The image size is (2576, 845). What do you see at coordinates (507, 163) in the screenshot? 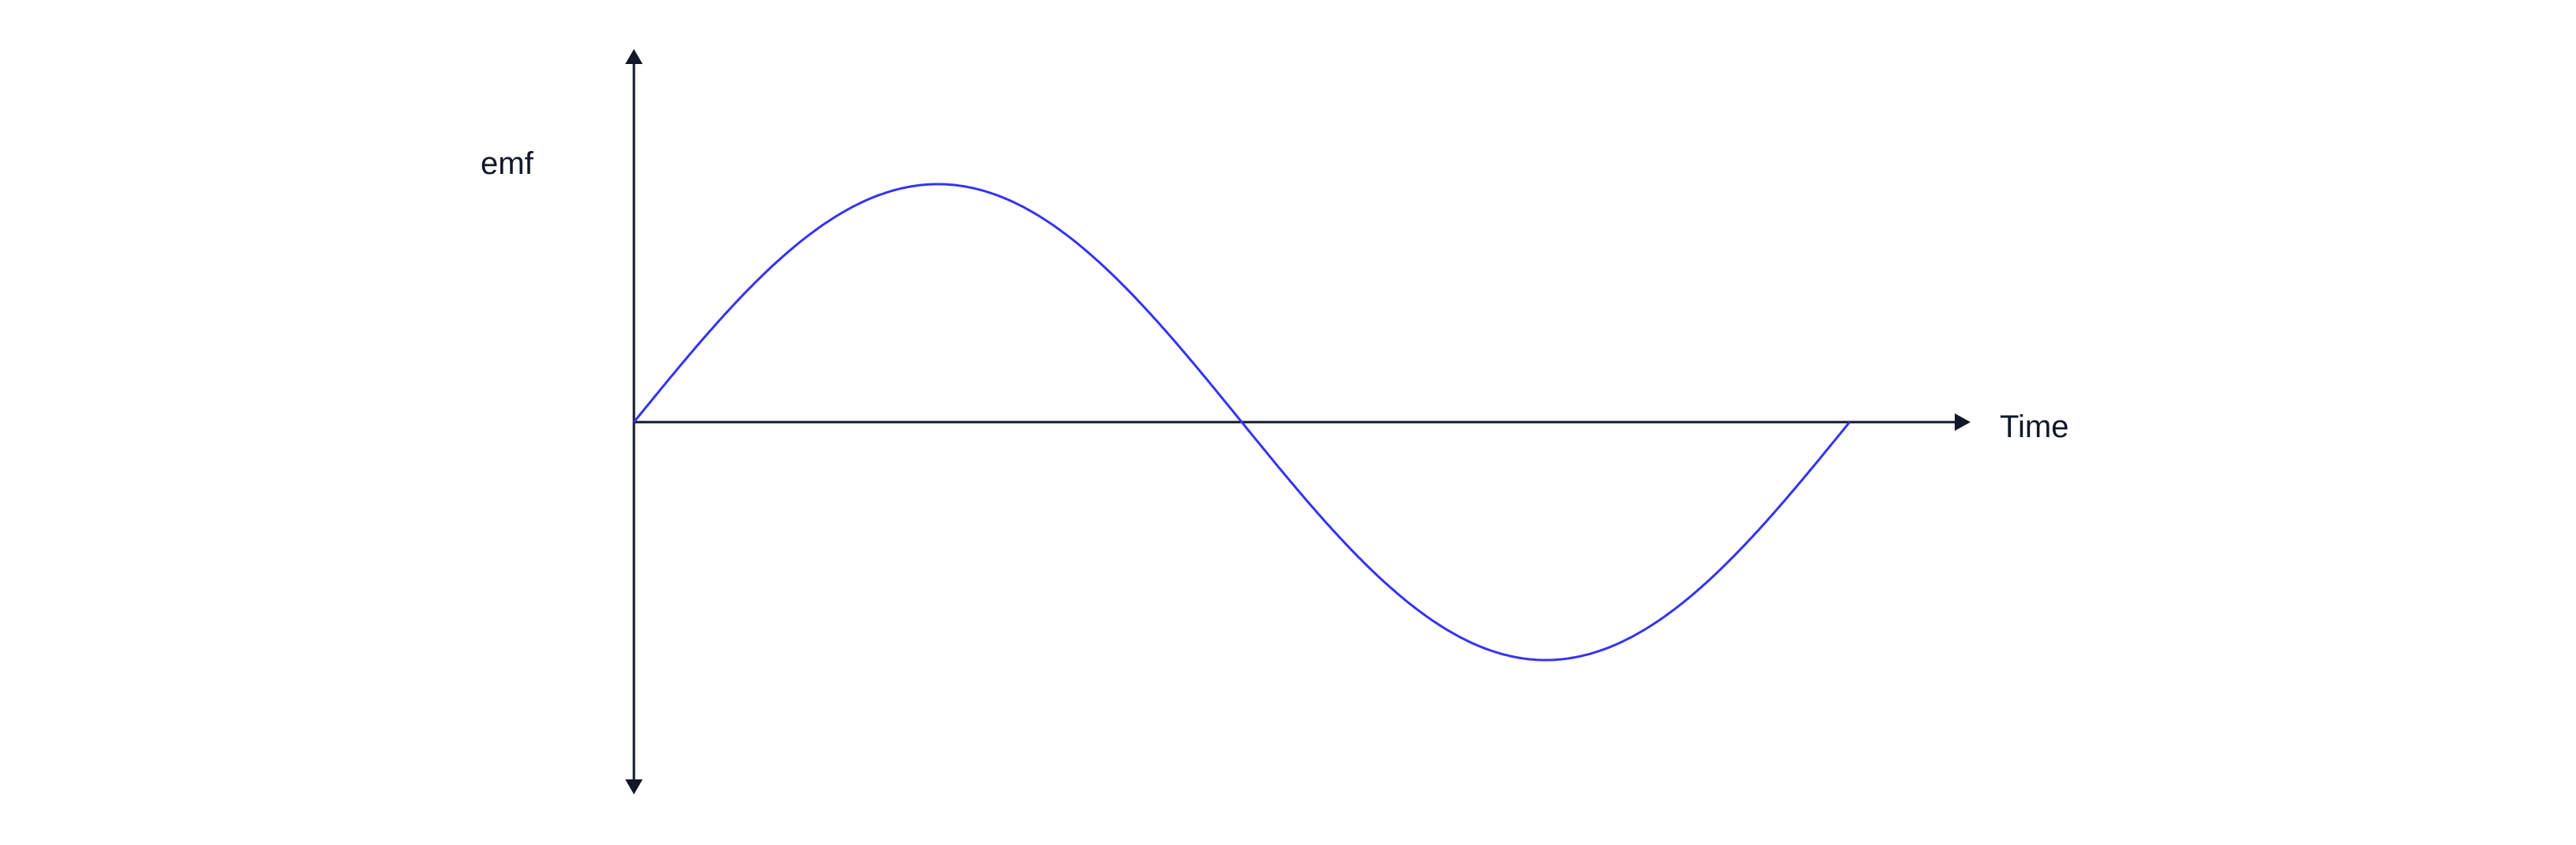
I see `y-axis-label: emf` at bounding box center [507, 163].